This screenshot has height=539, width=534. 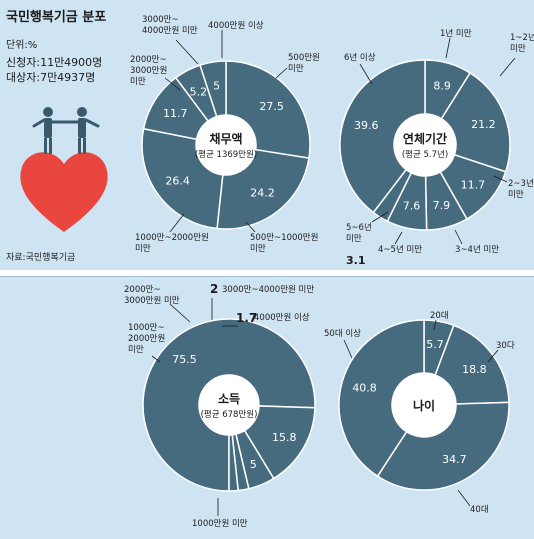 I want to click on slice-category-label: 3000만~4000만원 미만, so click(x=268, y=290).